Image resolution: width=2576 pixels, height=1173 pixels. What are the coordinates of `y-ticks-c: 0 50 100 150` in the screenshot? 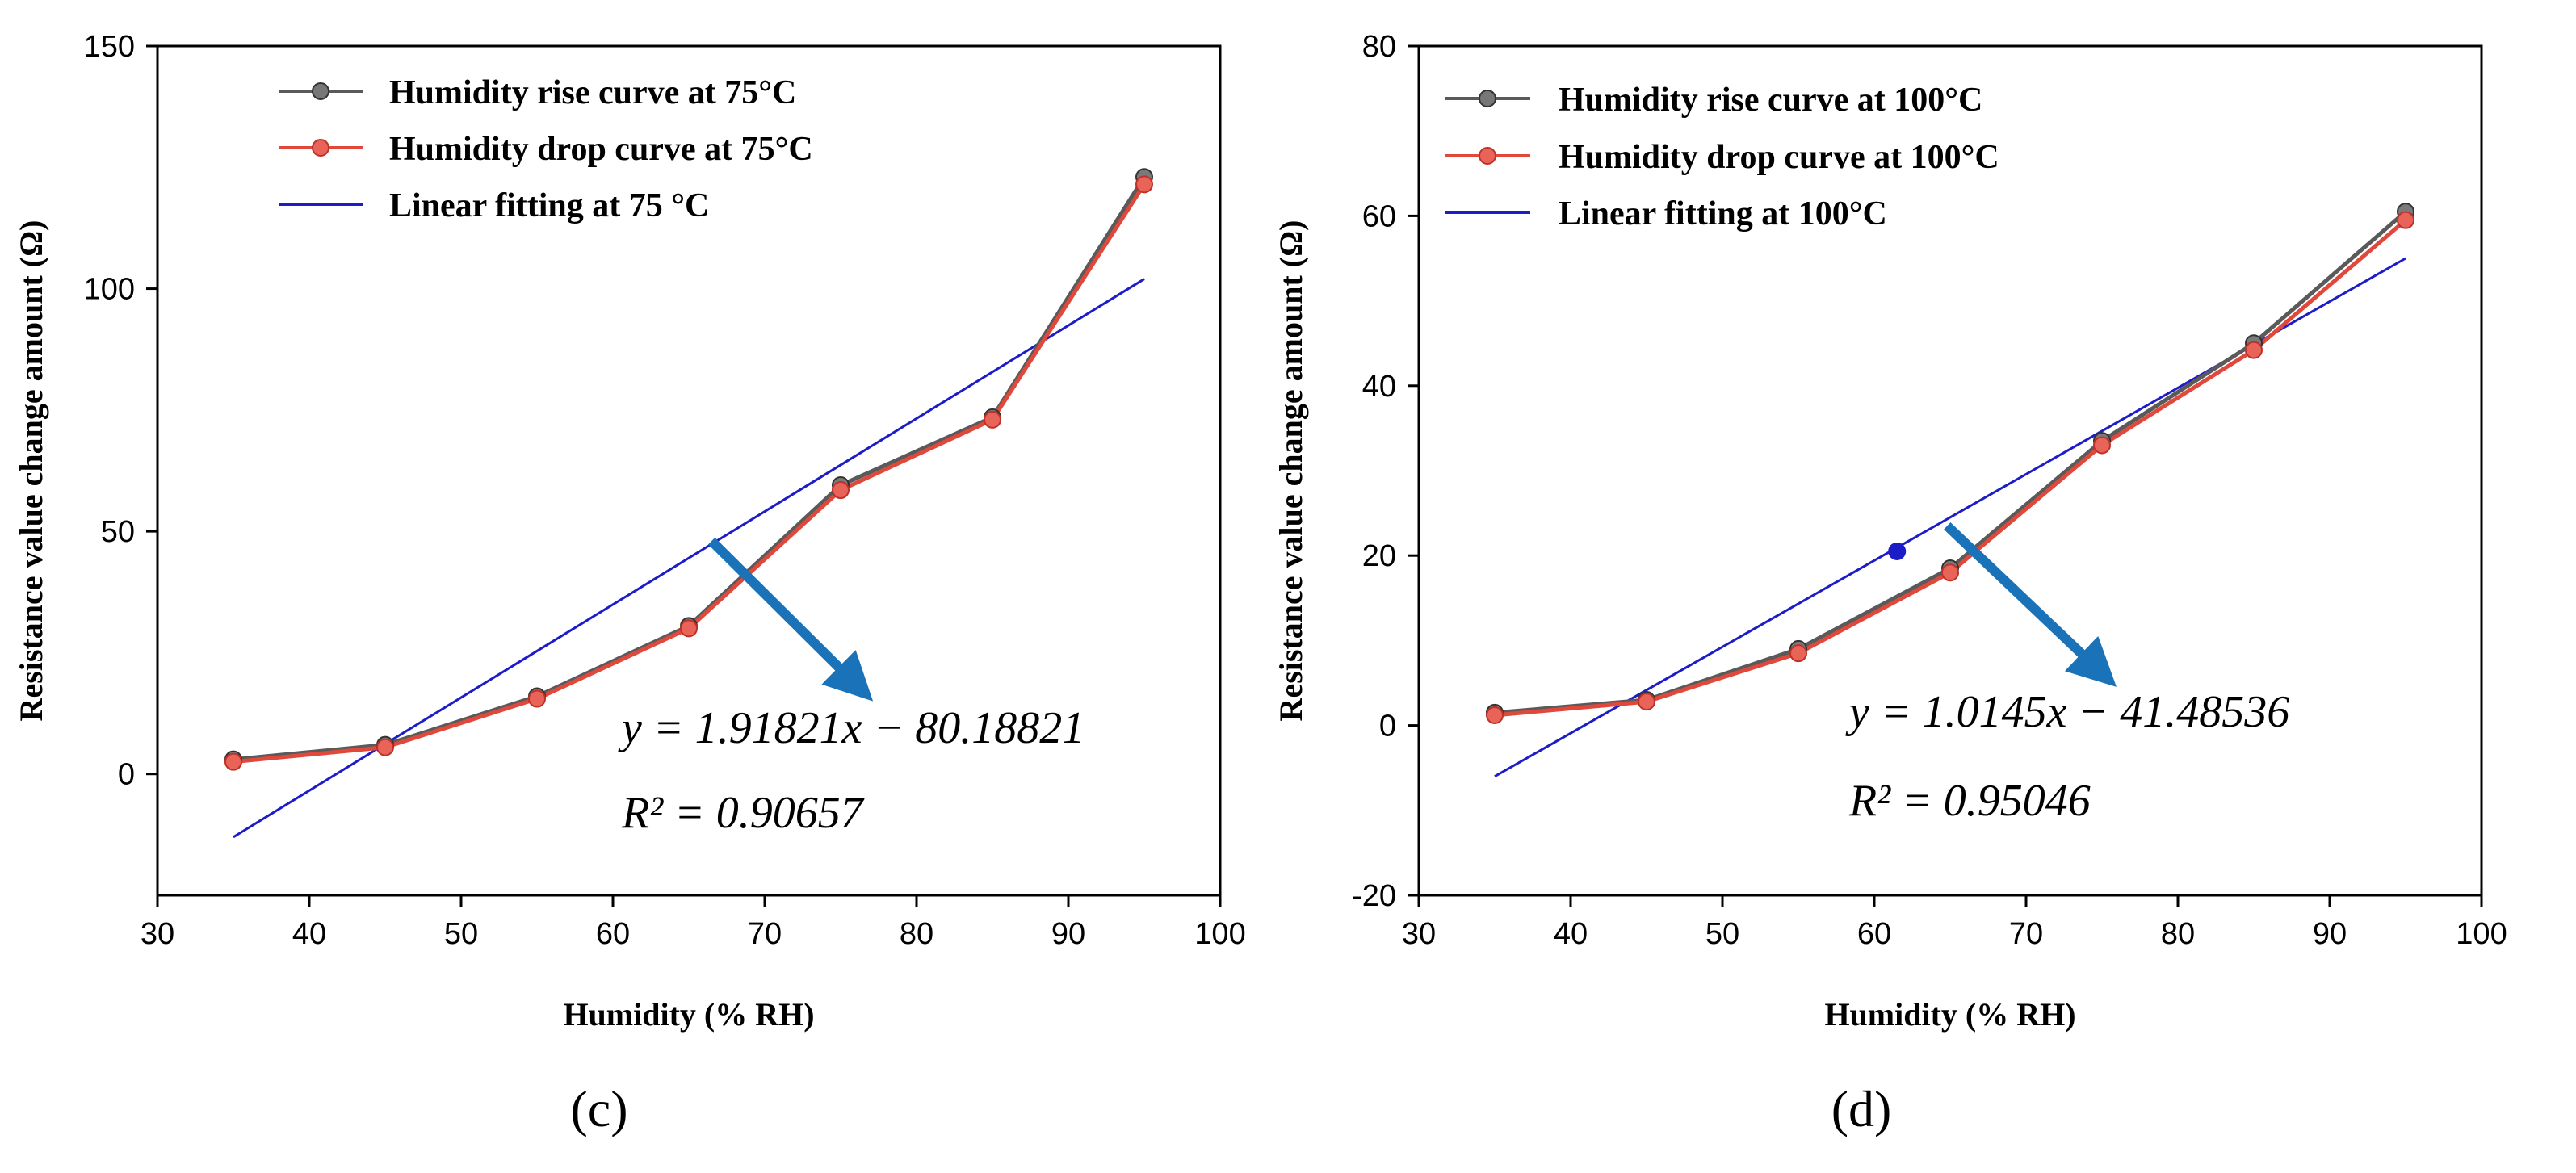 It's located at (121, 411).